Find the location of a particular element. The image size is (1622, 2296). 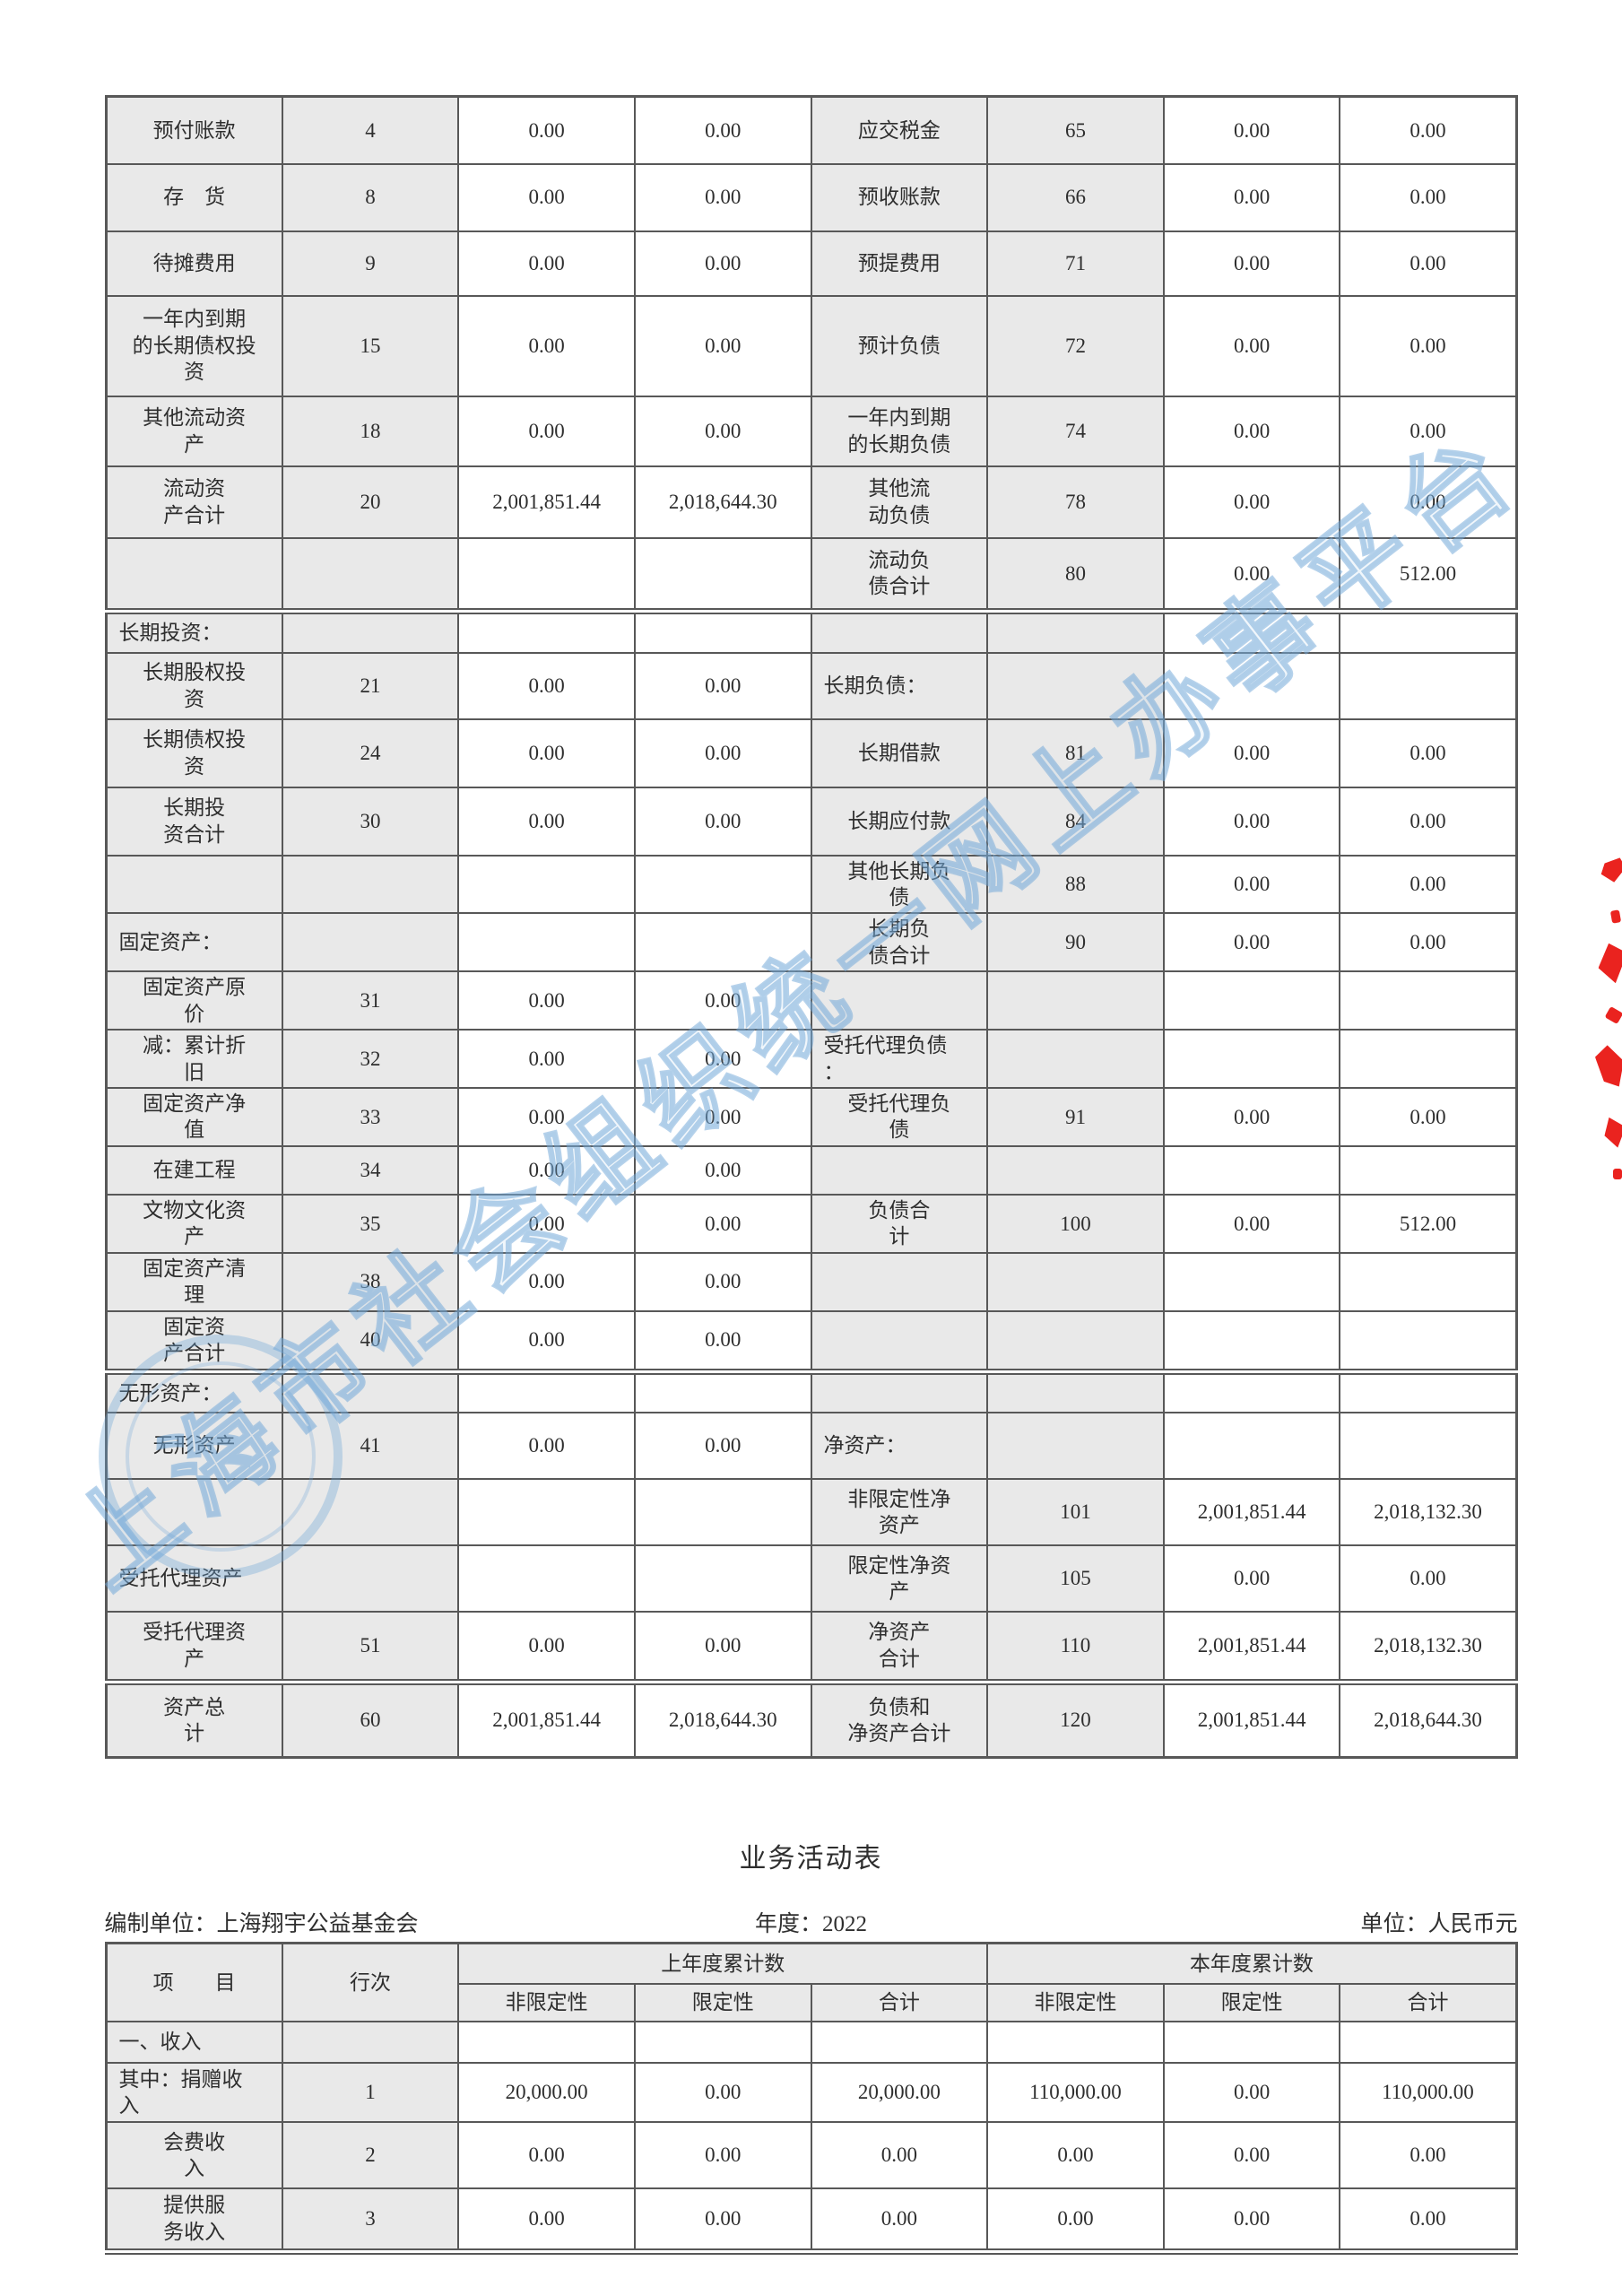

table-cell: 15 is located at coordinates (370, 345).